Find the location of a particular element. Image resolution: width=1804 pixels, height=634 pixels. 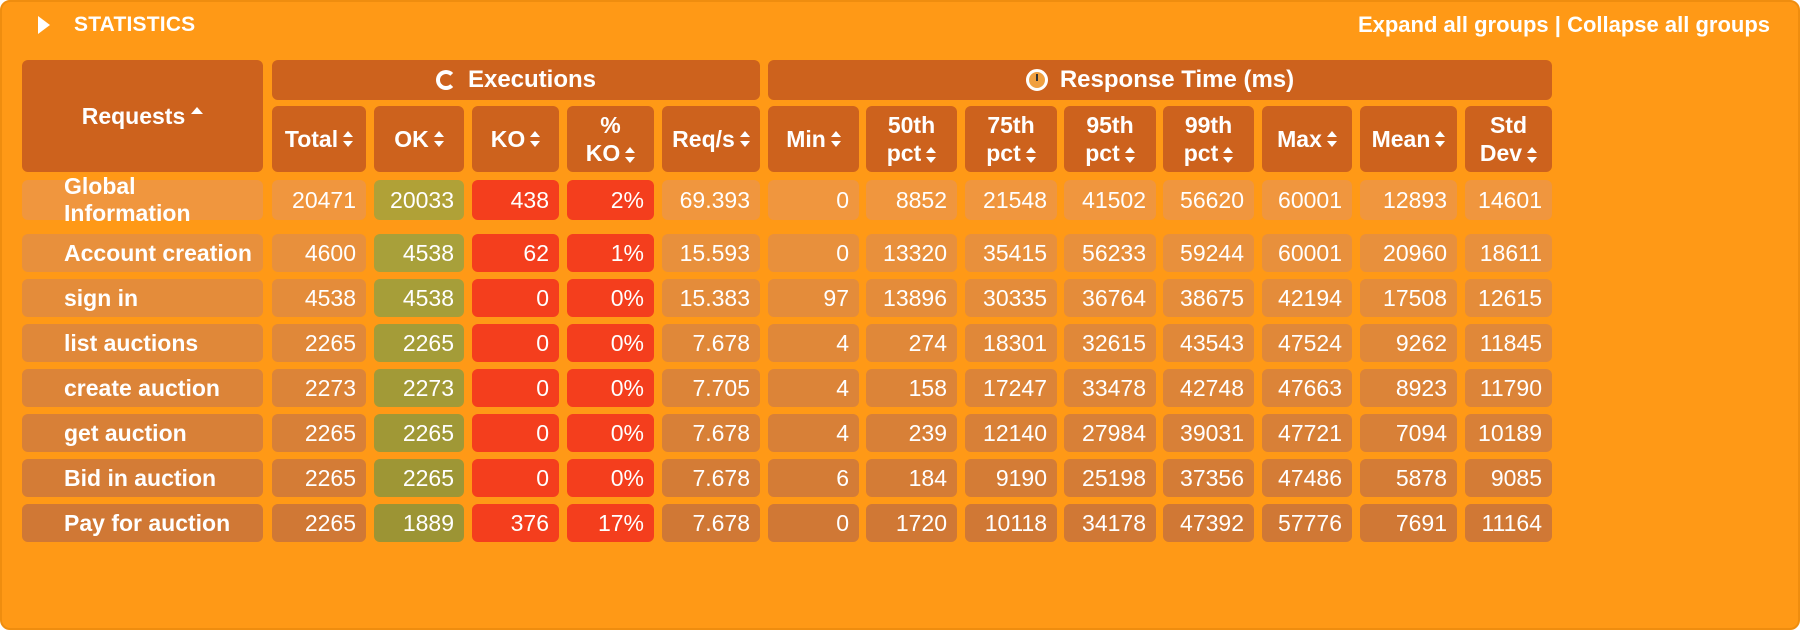

global-information-total-cell: 20471 is located at coordinates (319, 200).